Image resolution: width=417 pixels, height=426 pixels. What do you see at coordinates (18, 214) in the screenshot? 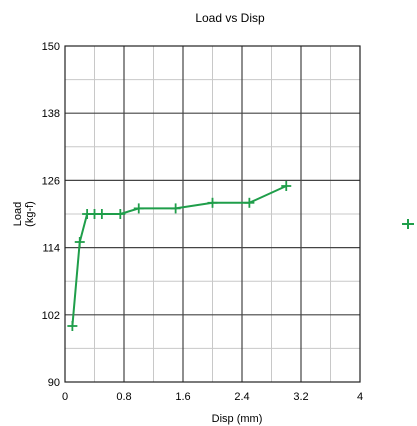
I see `y-axis-label-line-1: Load` at bounding box center [18, 214].